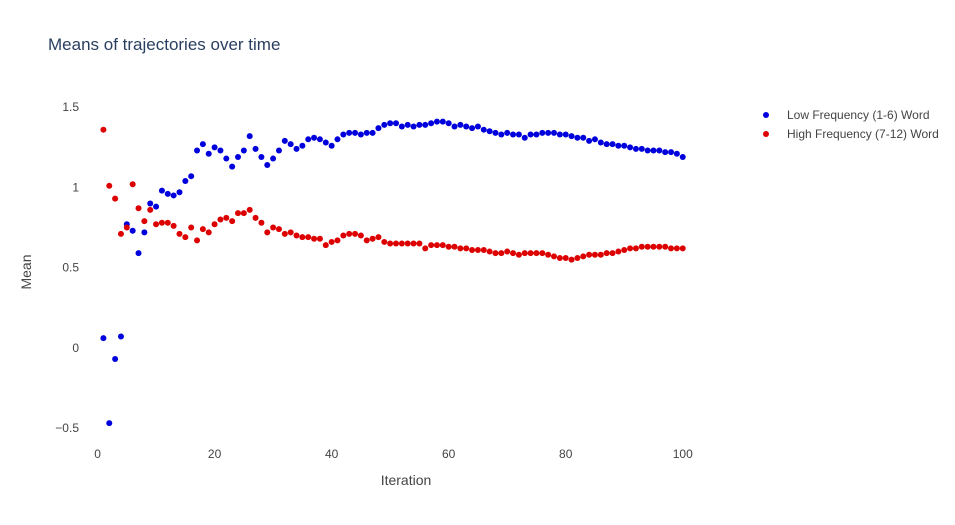 This screenshot has height=525, width=955. Describe the element at coordinates (851, 134) in the screenshot. I see `legend-item: High Frequency (7-12) Word` at that location.